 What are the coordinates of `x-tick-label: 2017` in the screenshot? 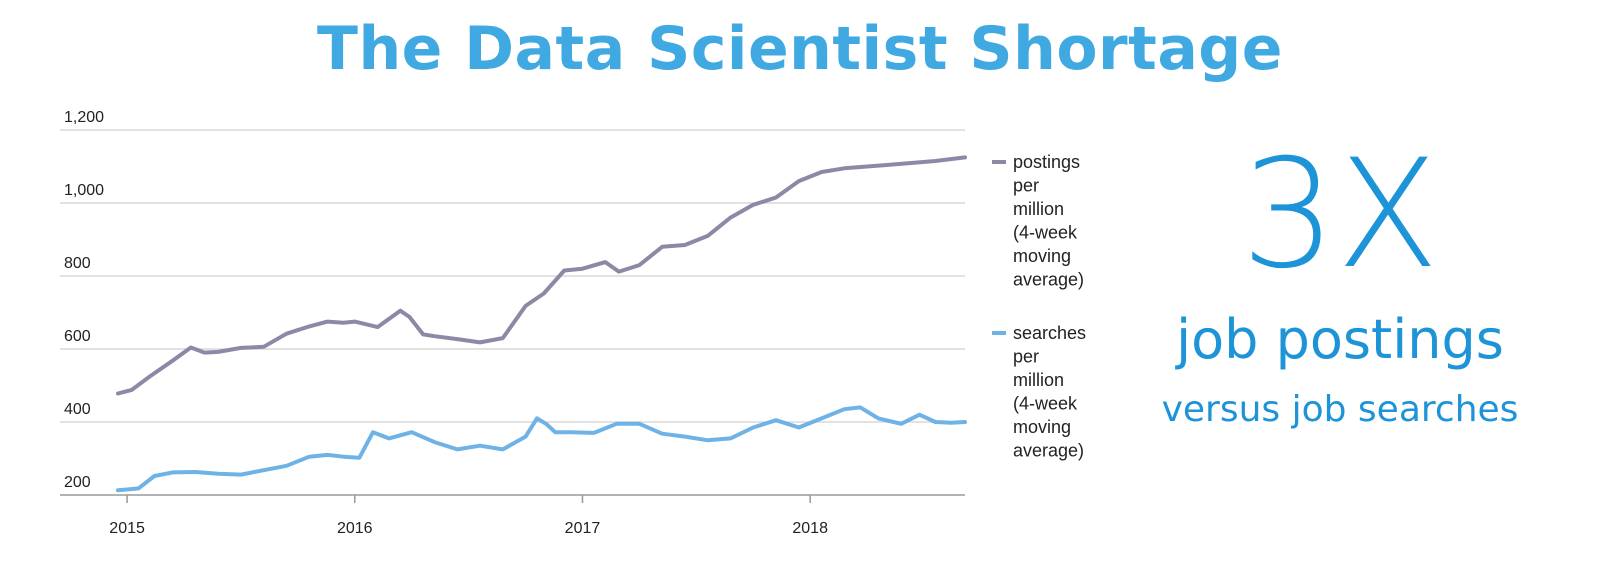 It's located at (583, 528).